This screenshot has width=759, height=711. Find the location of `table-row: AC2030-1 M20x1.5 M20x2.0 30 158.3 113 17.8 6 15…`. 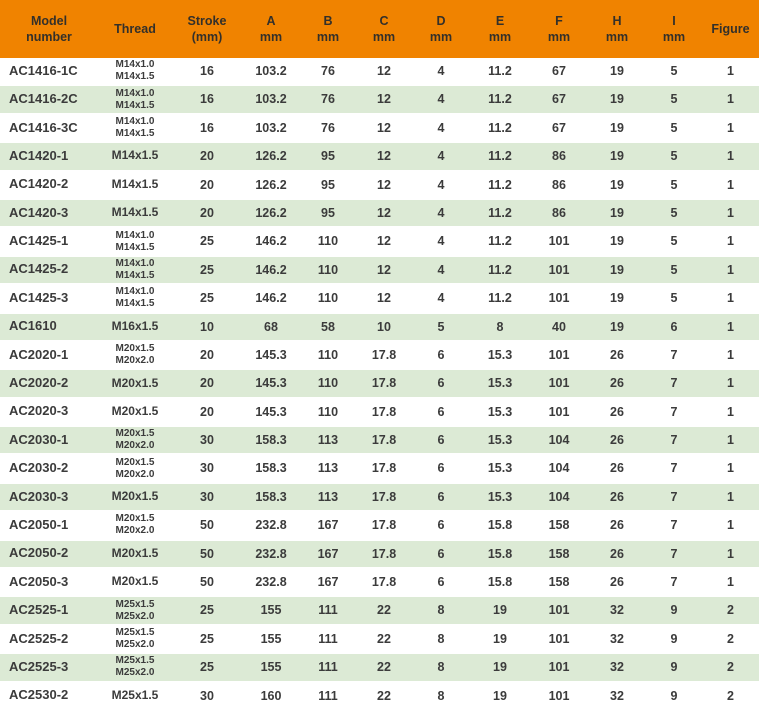

table-row: AC2030-1 M20x1.5 M20x2.0 30 158.3 113 17.8 6 15… is located at coordinates (379, 441).